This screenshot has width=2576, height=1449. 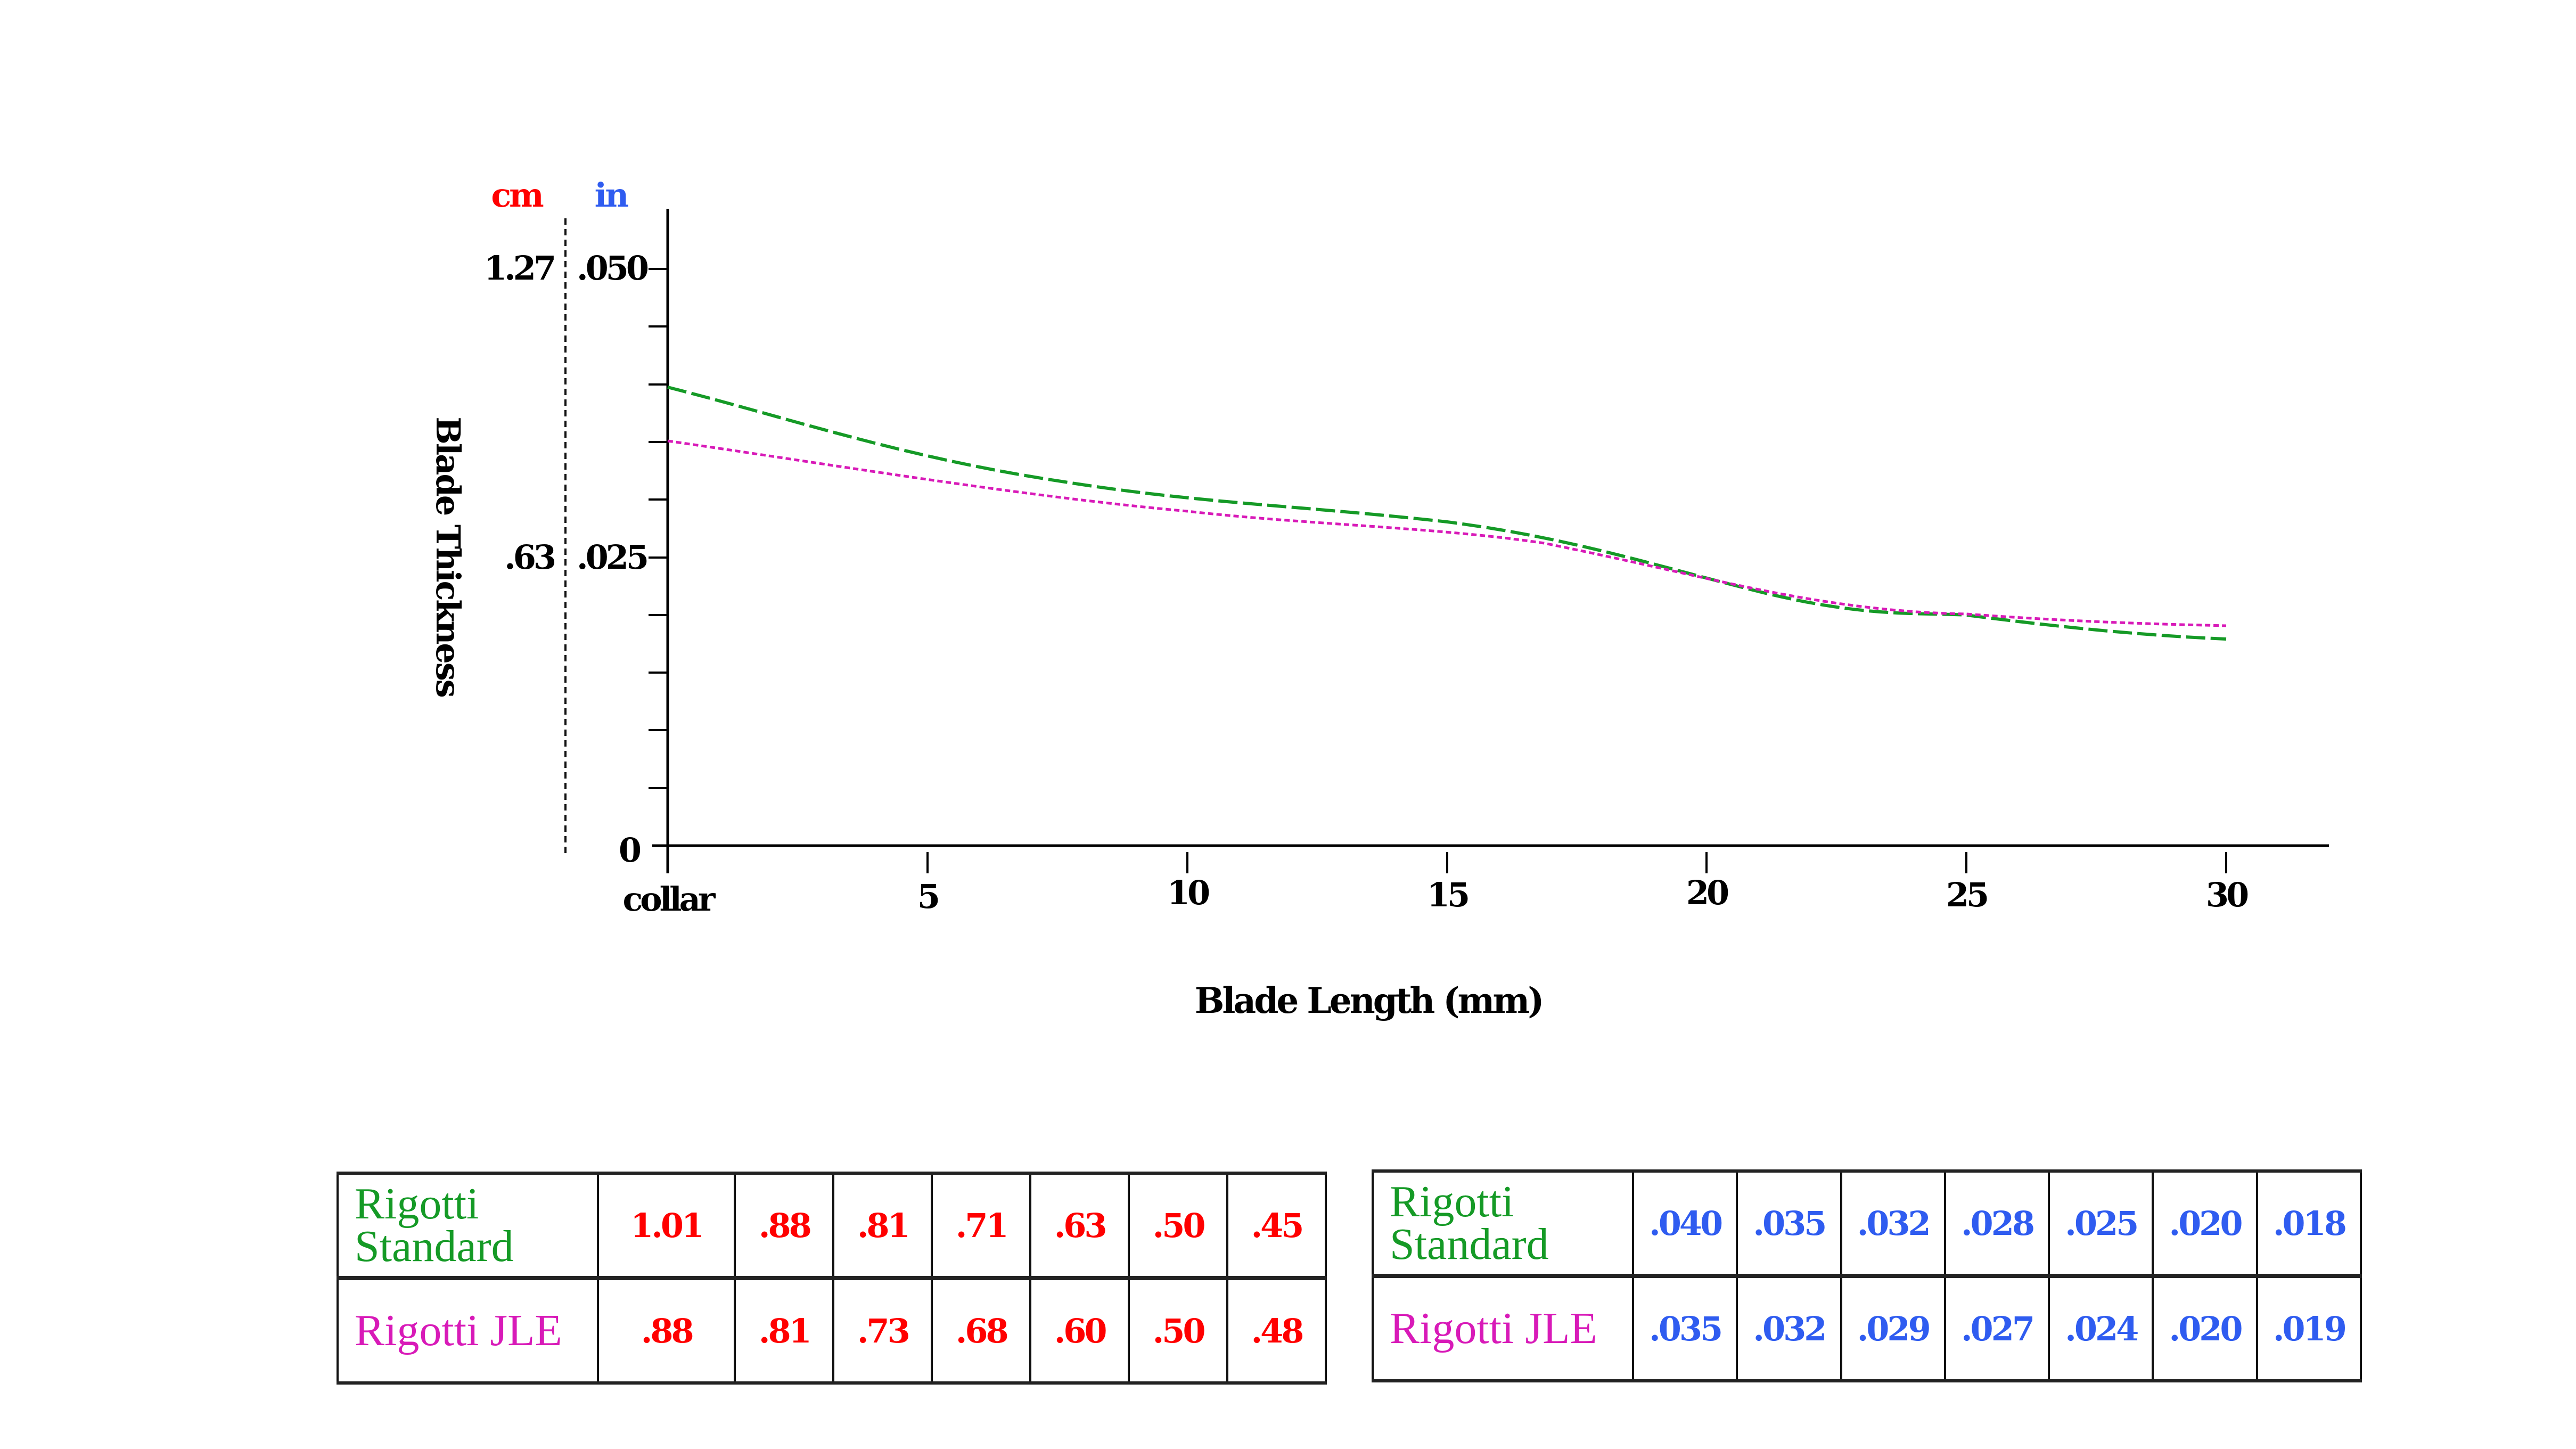 What do you see at coordinates (1996, 1224) in the screenshot?
I see `table-cell: .028` at bounding box center [1996, 1224].